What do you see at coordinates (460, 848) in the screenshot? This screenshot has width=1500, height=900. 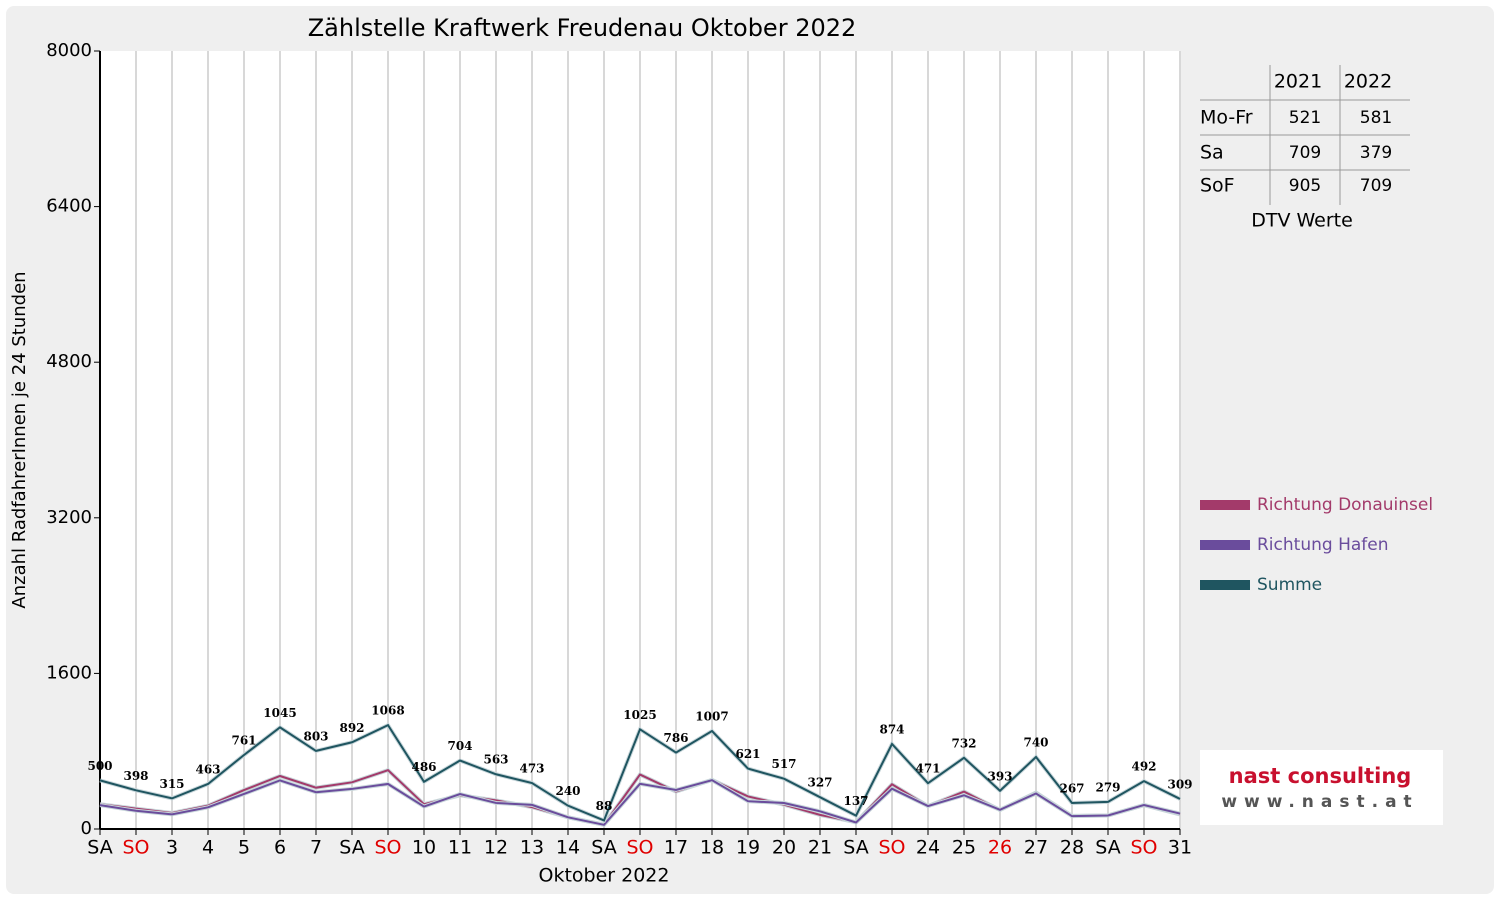 I see `x-tick-label: 11` at bounding box center [460, 848].